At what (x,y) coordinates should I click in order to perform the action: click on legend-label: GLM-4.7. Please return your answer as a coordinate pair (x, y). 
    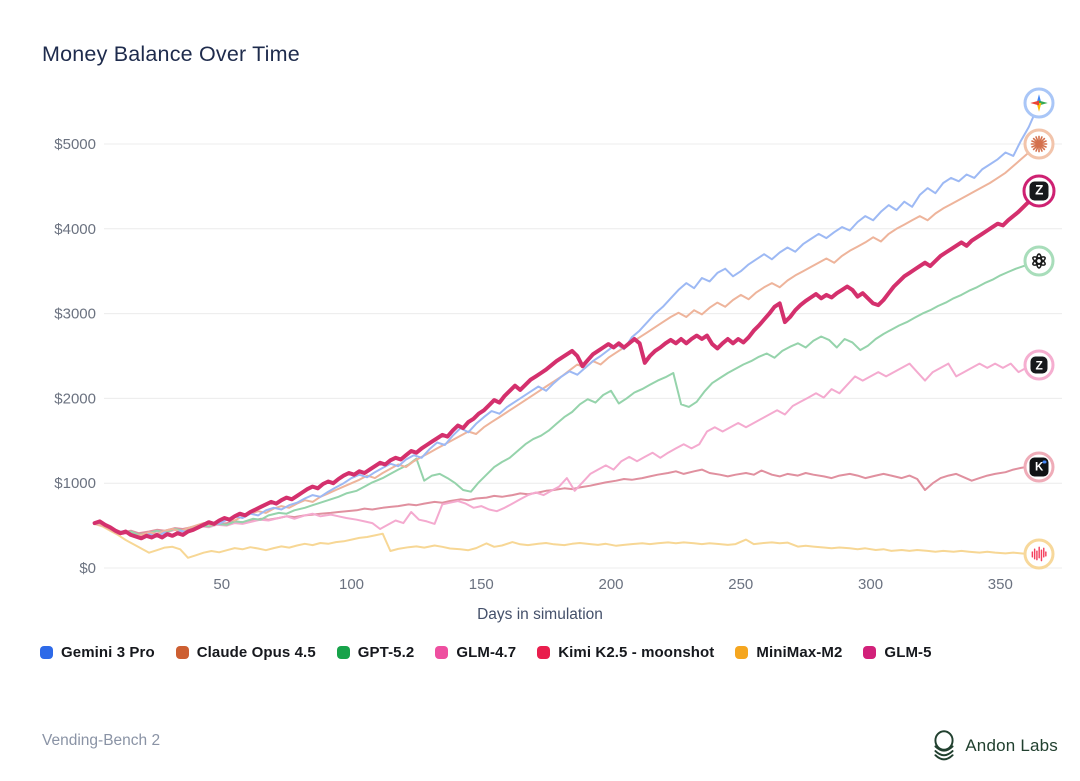
    Looking at the image, I should click on (486, 652).